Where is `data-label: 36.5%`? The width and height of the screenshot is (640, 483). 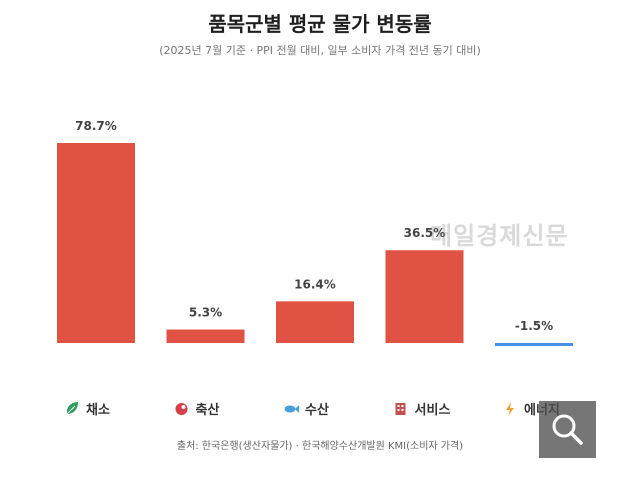 data-label: 36.5% is located at coordinates (425, 233).